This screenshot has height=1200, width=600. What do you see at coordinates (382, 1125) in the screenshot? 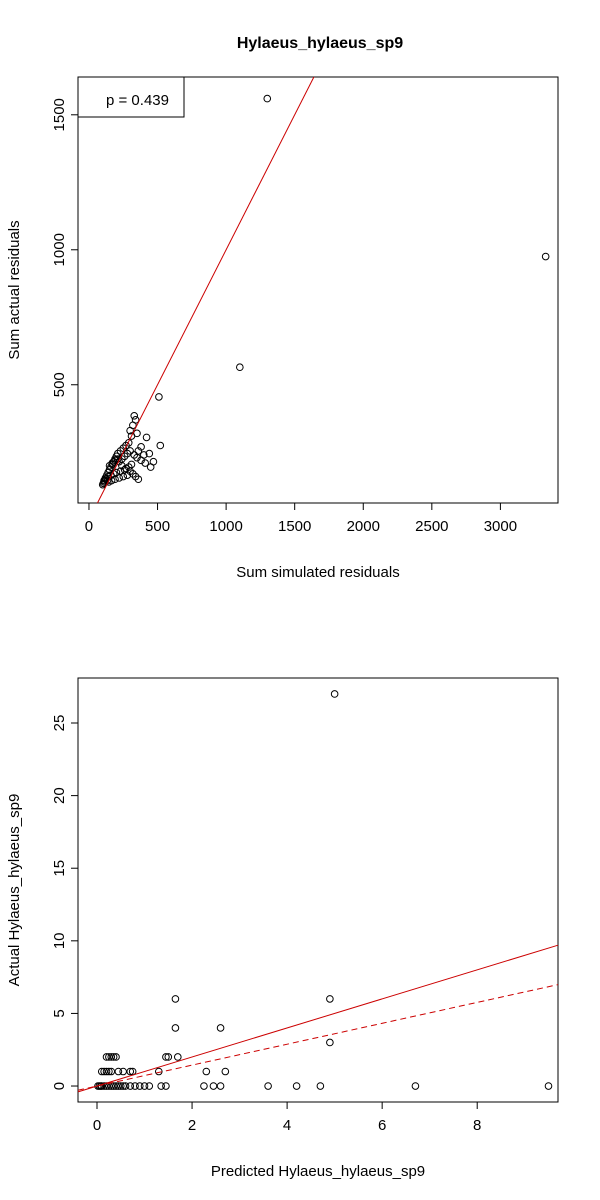
I see `x-tick-label: 6` at bounding box center [382, 1125].